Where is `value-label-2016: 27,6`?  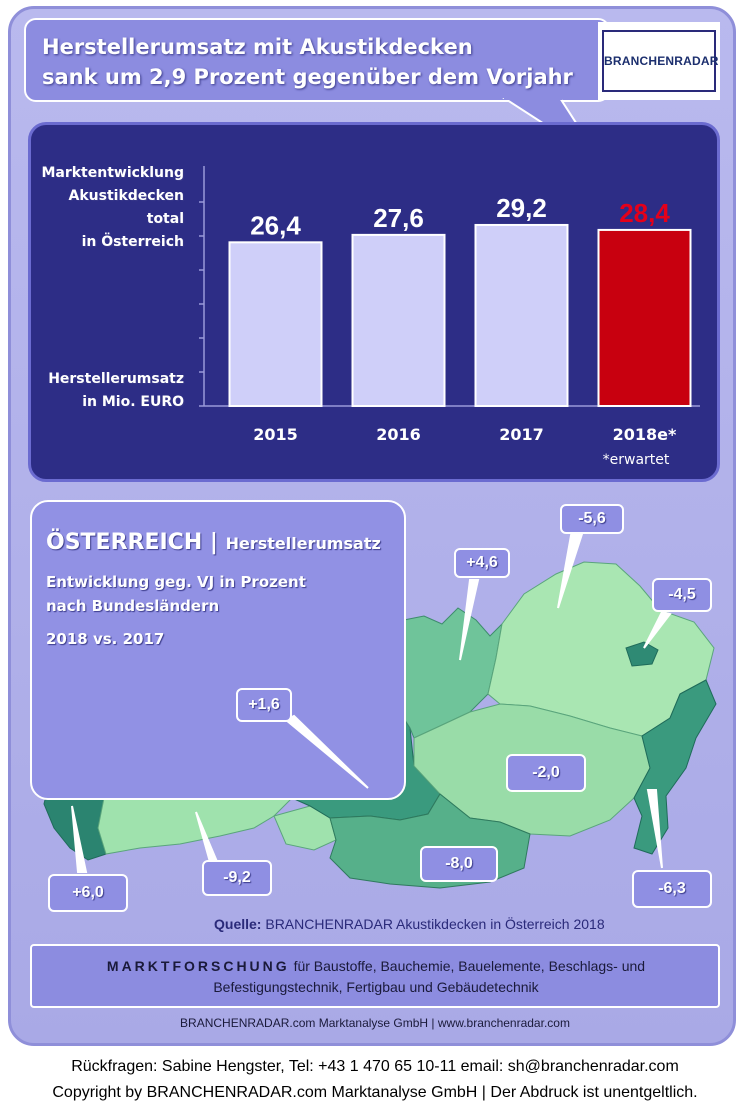 value-label-2016: 27,6 is located at coordinates (398, 218).